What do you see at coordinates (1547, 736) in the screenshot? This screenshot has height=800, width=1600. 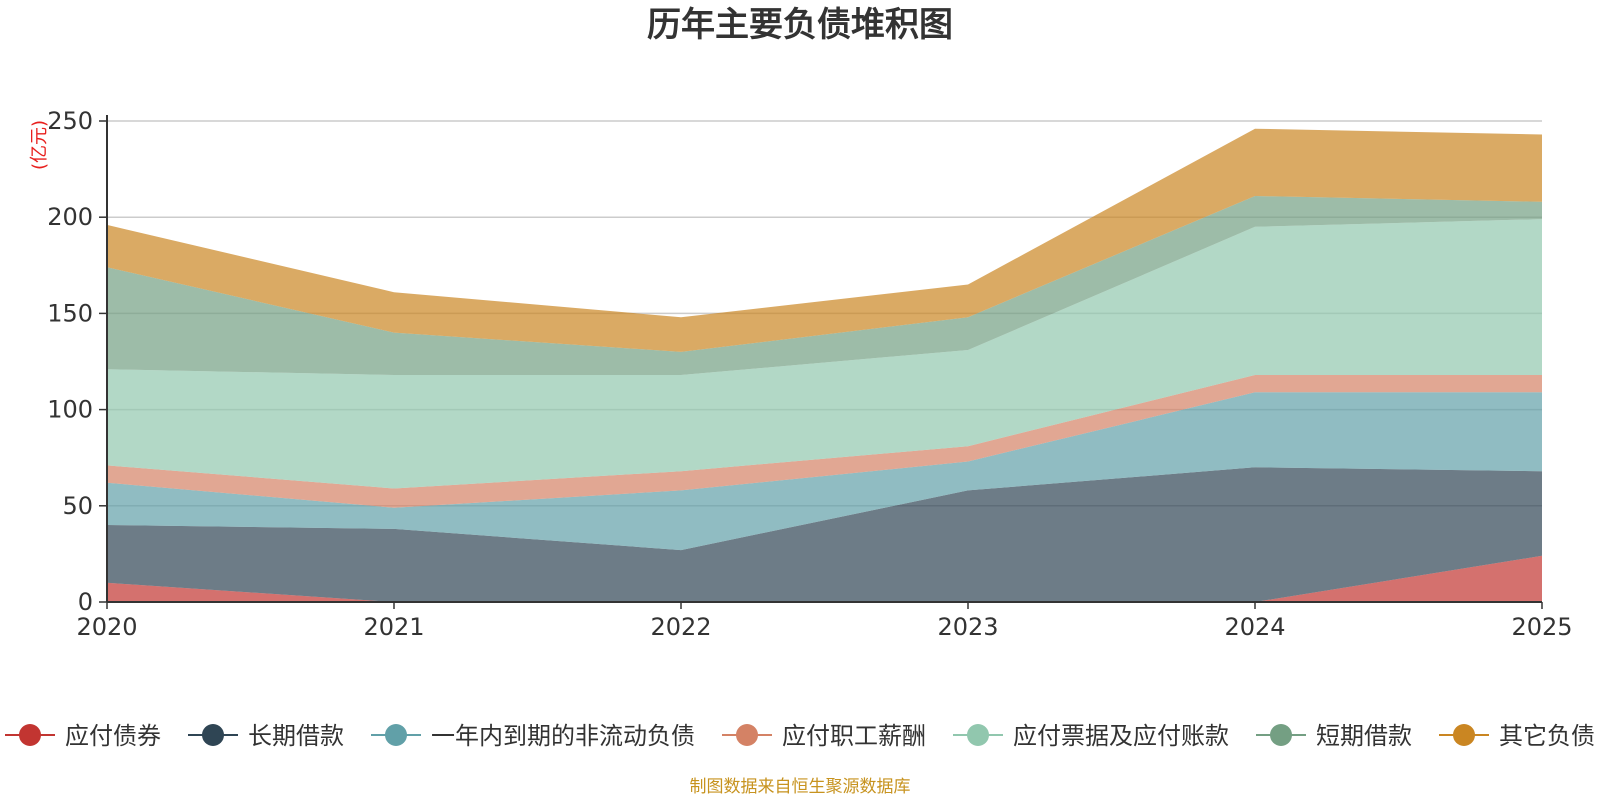 I see `legend-label: 其它负债` at bounding box center [1547, 736].